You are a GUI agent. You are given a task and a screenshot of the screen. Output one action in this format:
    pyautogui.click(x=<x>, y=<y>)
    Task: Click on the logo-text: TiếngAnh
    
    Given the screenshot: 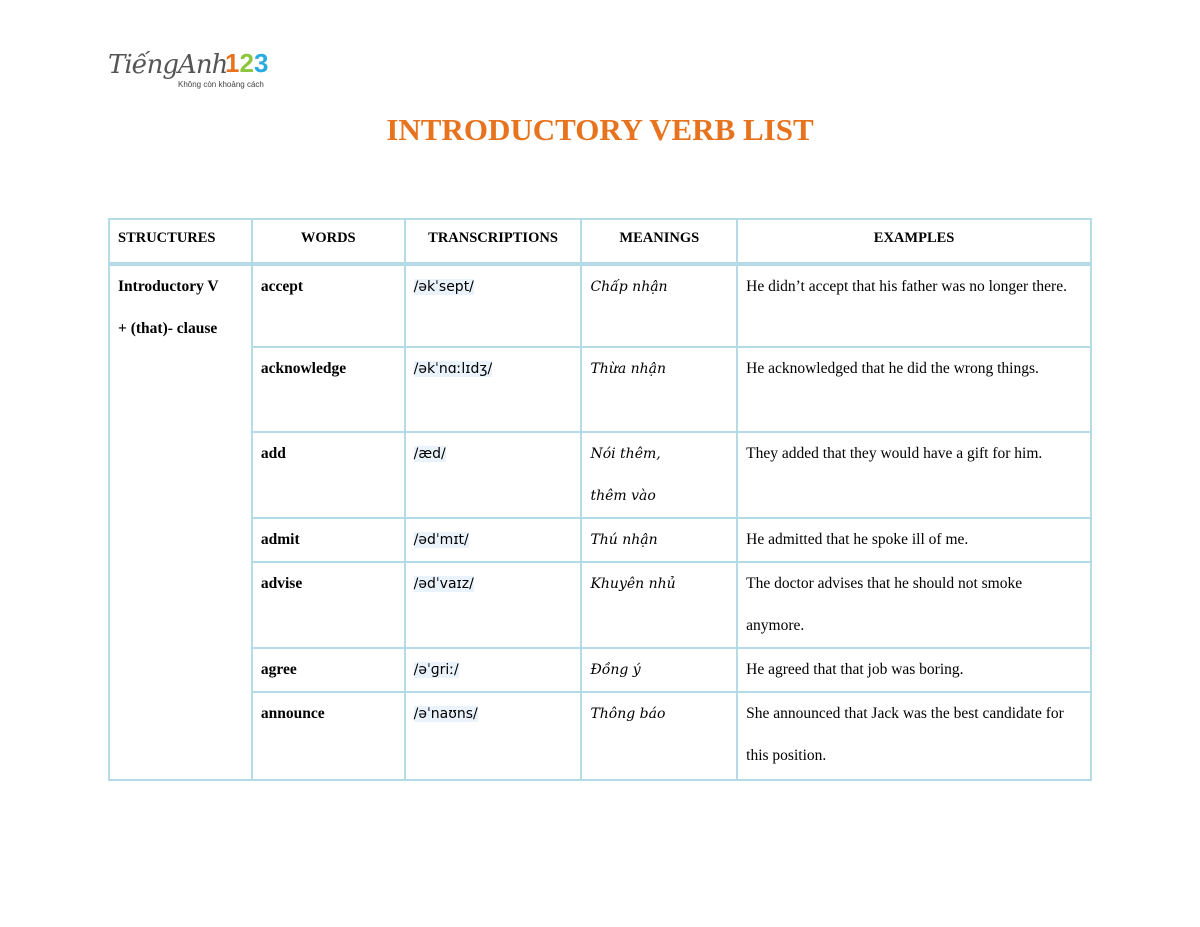 What is the action you would take?
    pyautogui.click(x=168, y=65)
    